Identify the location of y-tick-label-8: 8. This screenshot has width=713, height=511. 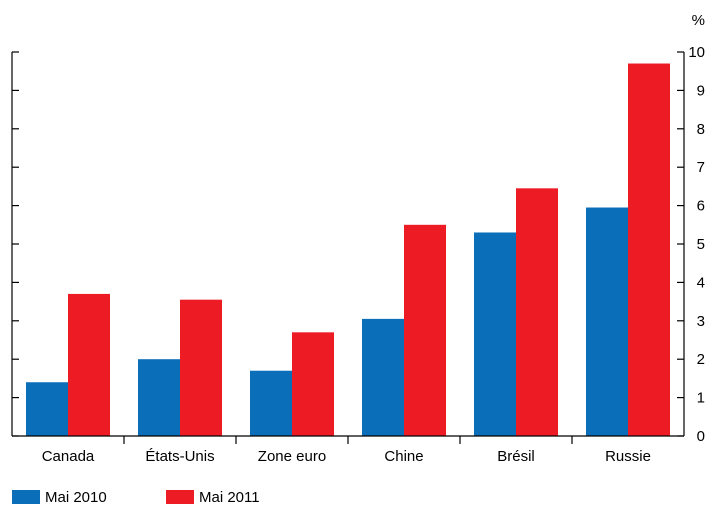
(701, 129).